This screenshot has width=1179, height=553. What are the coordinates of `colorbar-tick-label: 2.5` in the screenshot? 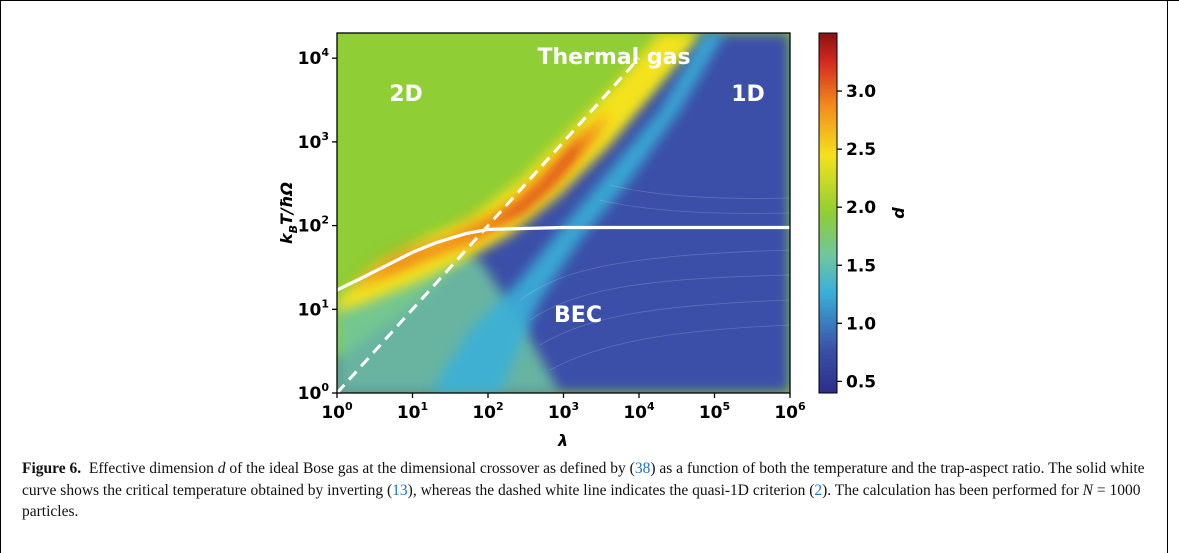 It's located at (861, 150).